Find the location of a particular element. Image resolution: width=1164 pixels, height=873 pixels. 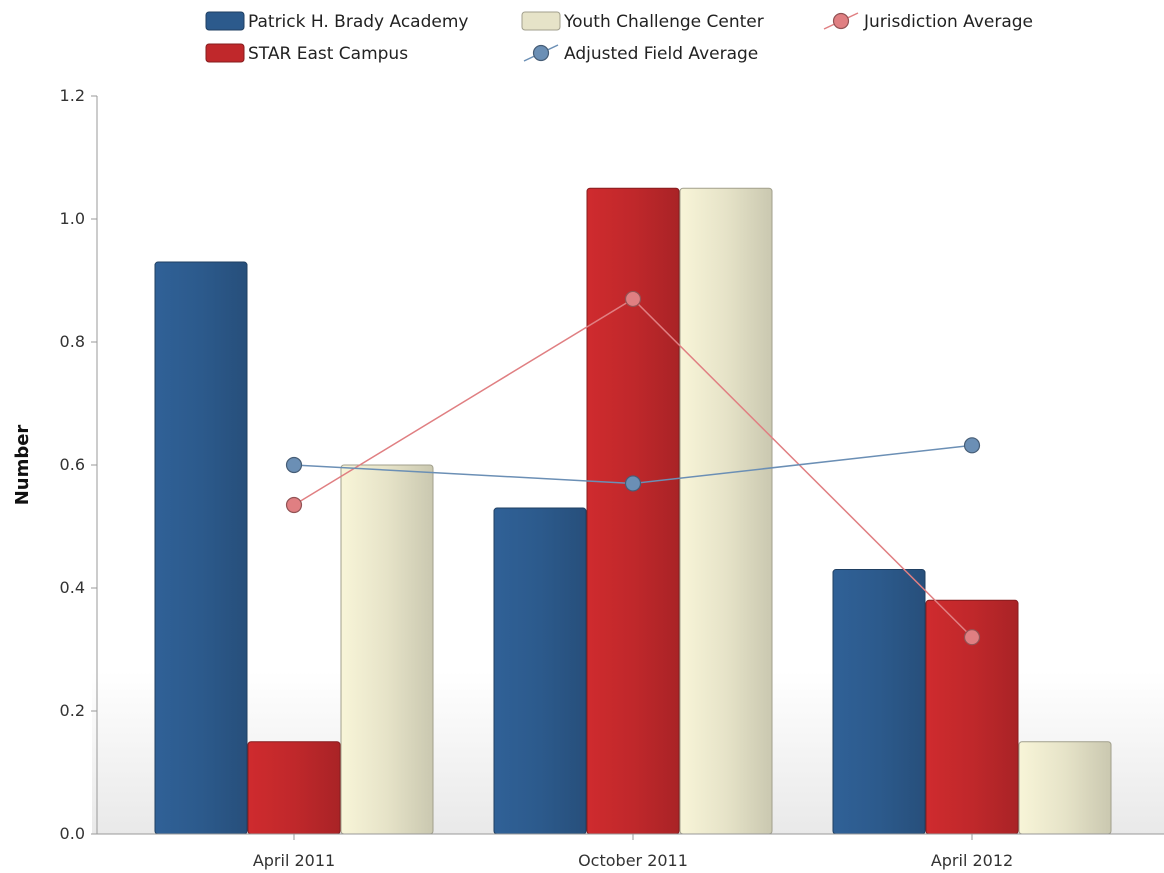

legend-label: Jurisdiction Average is located at coordinates (948, 22).